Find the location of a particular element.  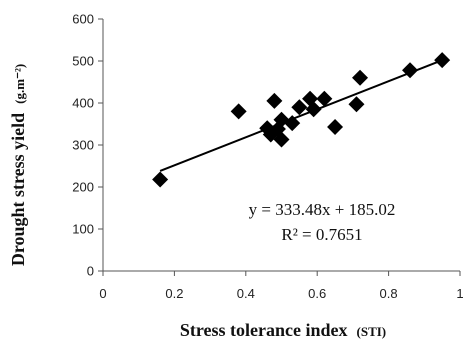

y-tick-label: 0 is located at coordinates (90, 271).